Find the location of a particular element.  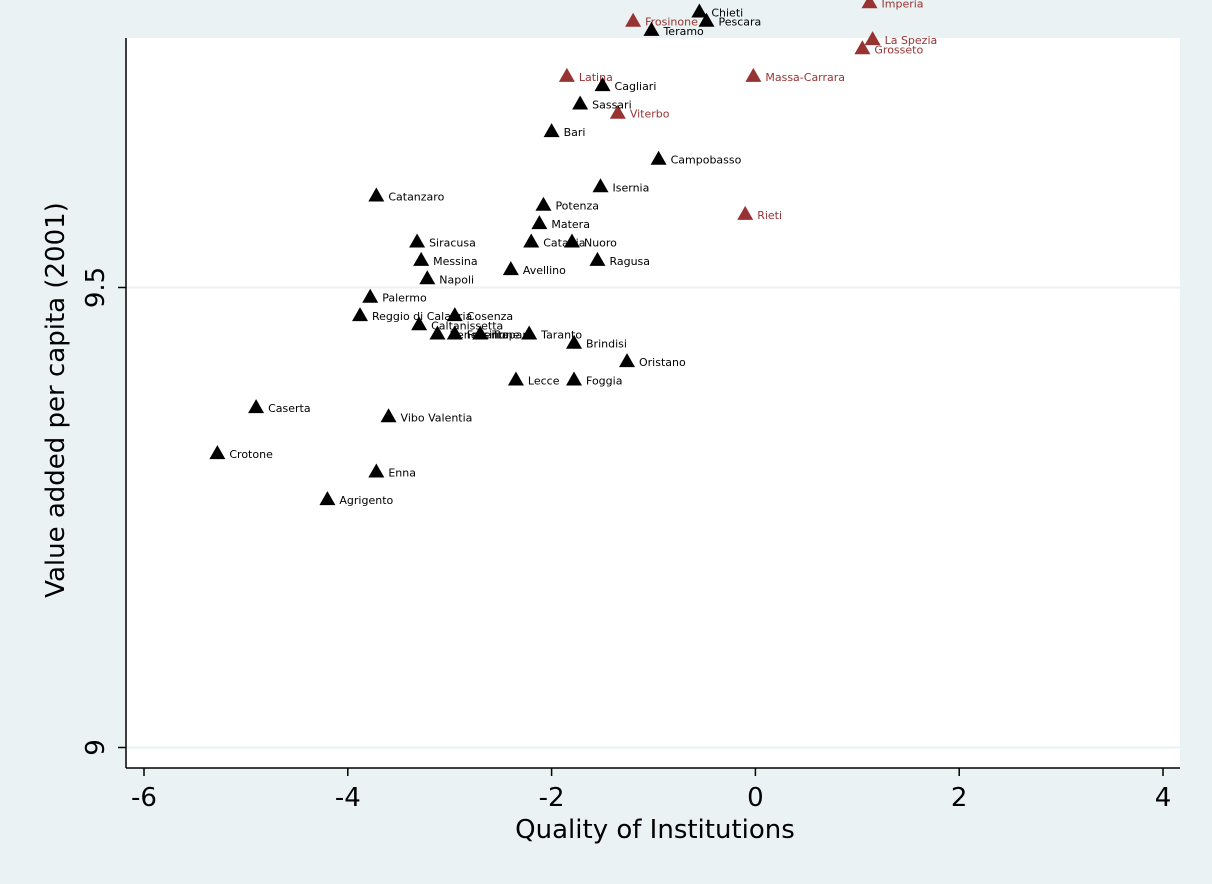

point-label: Campobasso is located at coordinates (706, 160).